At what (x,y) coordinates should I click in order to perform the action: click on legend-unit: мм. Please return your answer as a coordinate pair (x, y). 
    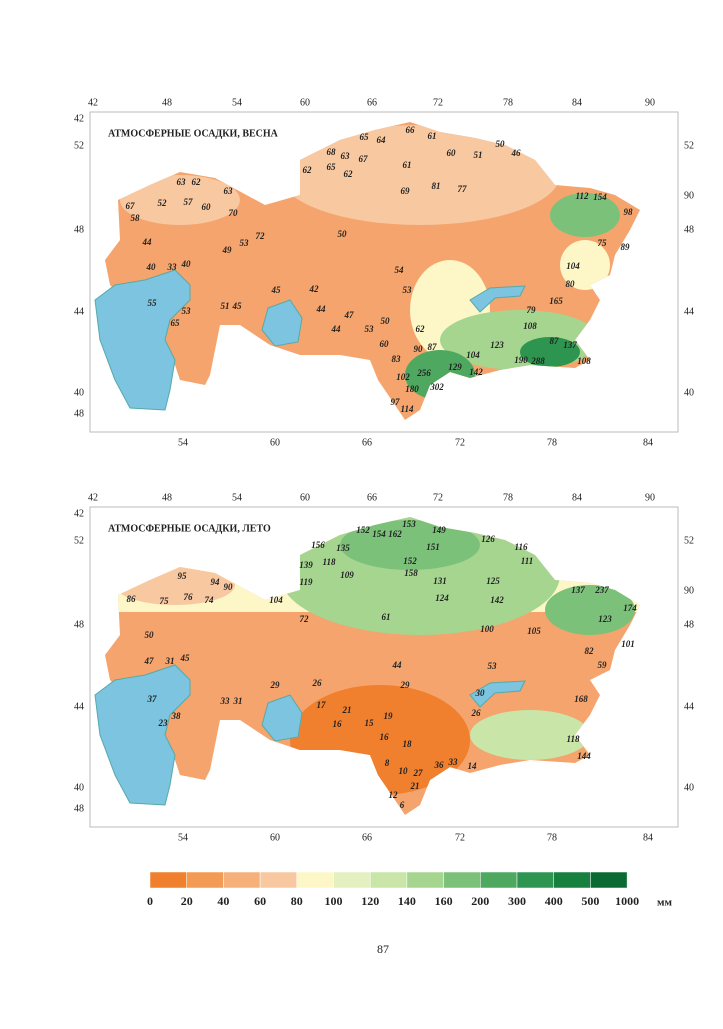
    Looking at the image, I should click on (664, 903).